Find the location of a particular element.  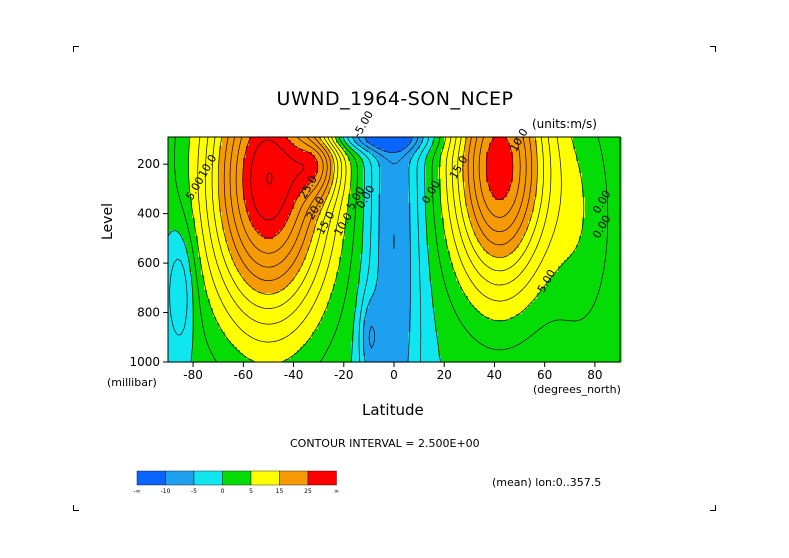

mean-longitude-text: (mean) lon:0..357.5 is located at coordinates (547, 482).